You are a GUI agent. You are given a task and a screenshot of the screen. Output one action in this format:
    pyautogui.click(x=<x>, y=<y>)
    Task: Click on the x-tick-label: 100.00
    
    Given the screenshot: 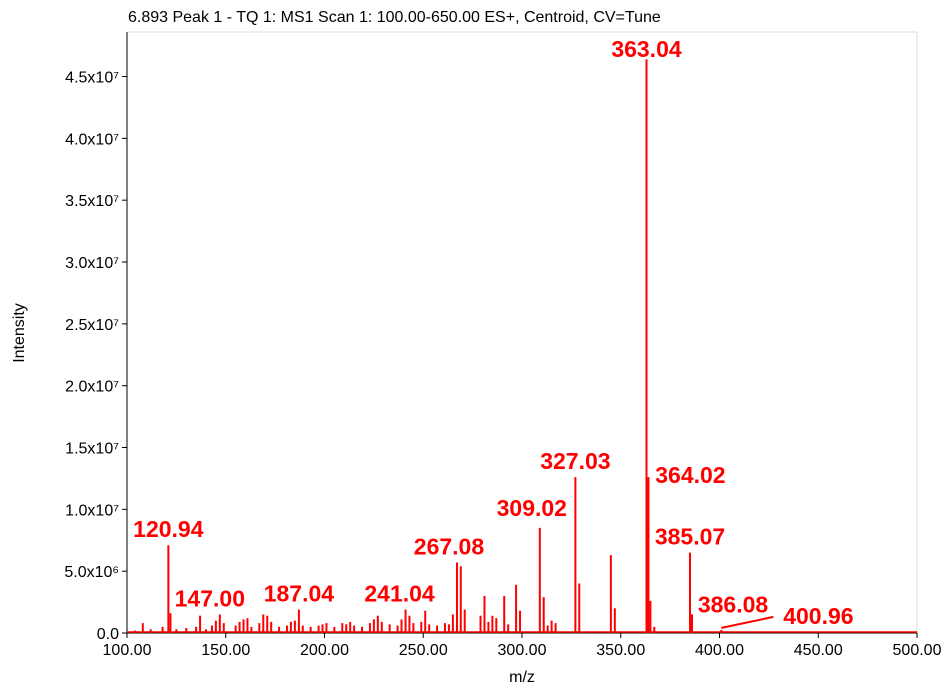 What is the action you would take?
    pyautogui.click(x=127, y=650)
    